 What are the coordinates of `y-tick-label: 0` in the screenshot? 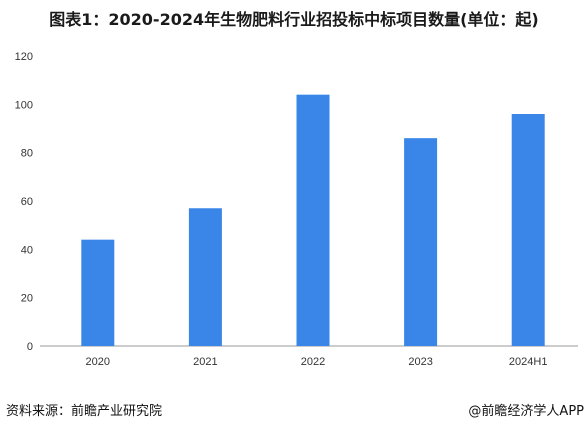 It's located at (30, 347).